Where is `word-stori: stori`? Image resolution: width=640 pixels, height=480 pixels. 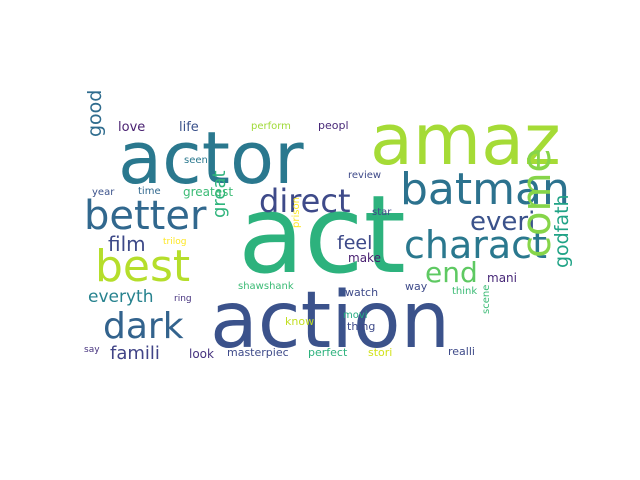
word-stori: stori is located at coordinates (380, 352).